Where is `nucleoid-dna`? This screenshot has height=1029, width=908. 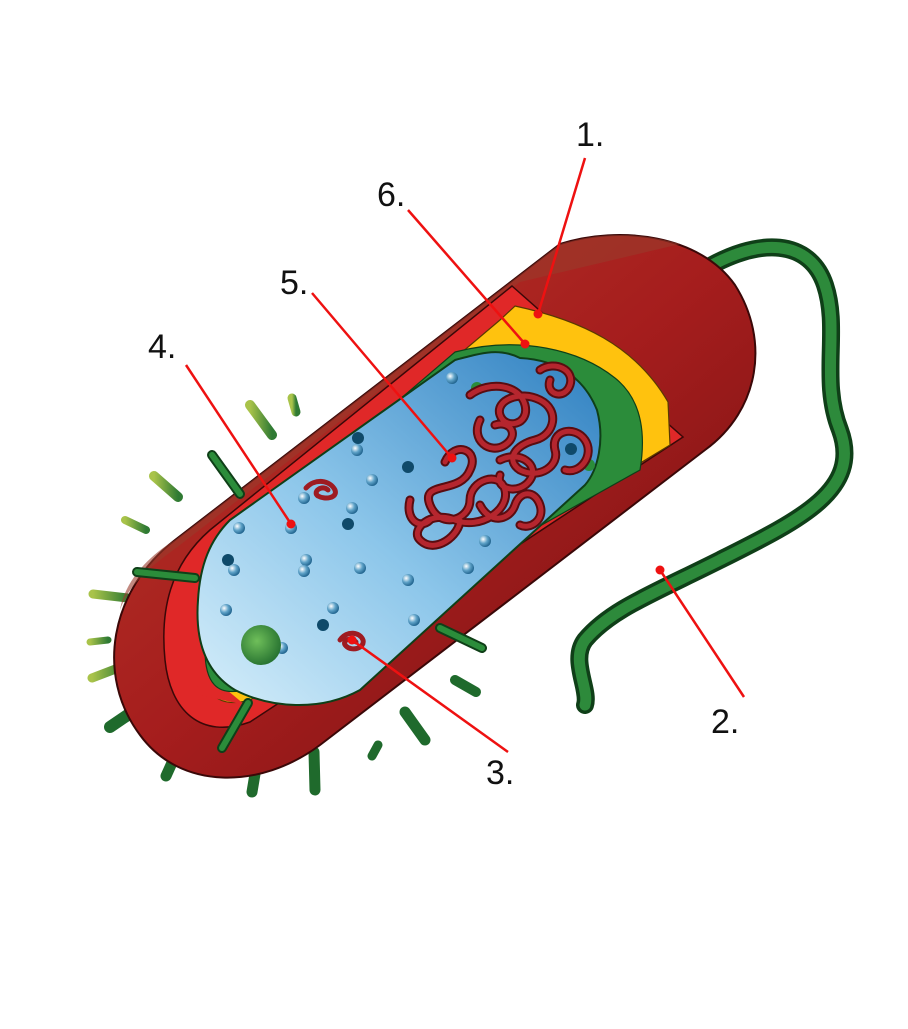 nucleoid-dna is located at coordinates (498, 455).